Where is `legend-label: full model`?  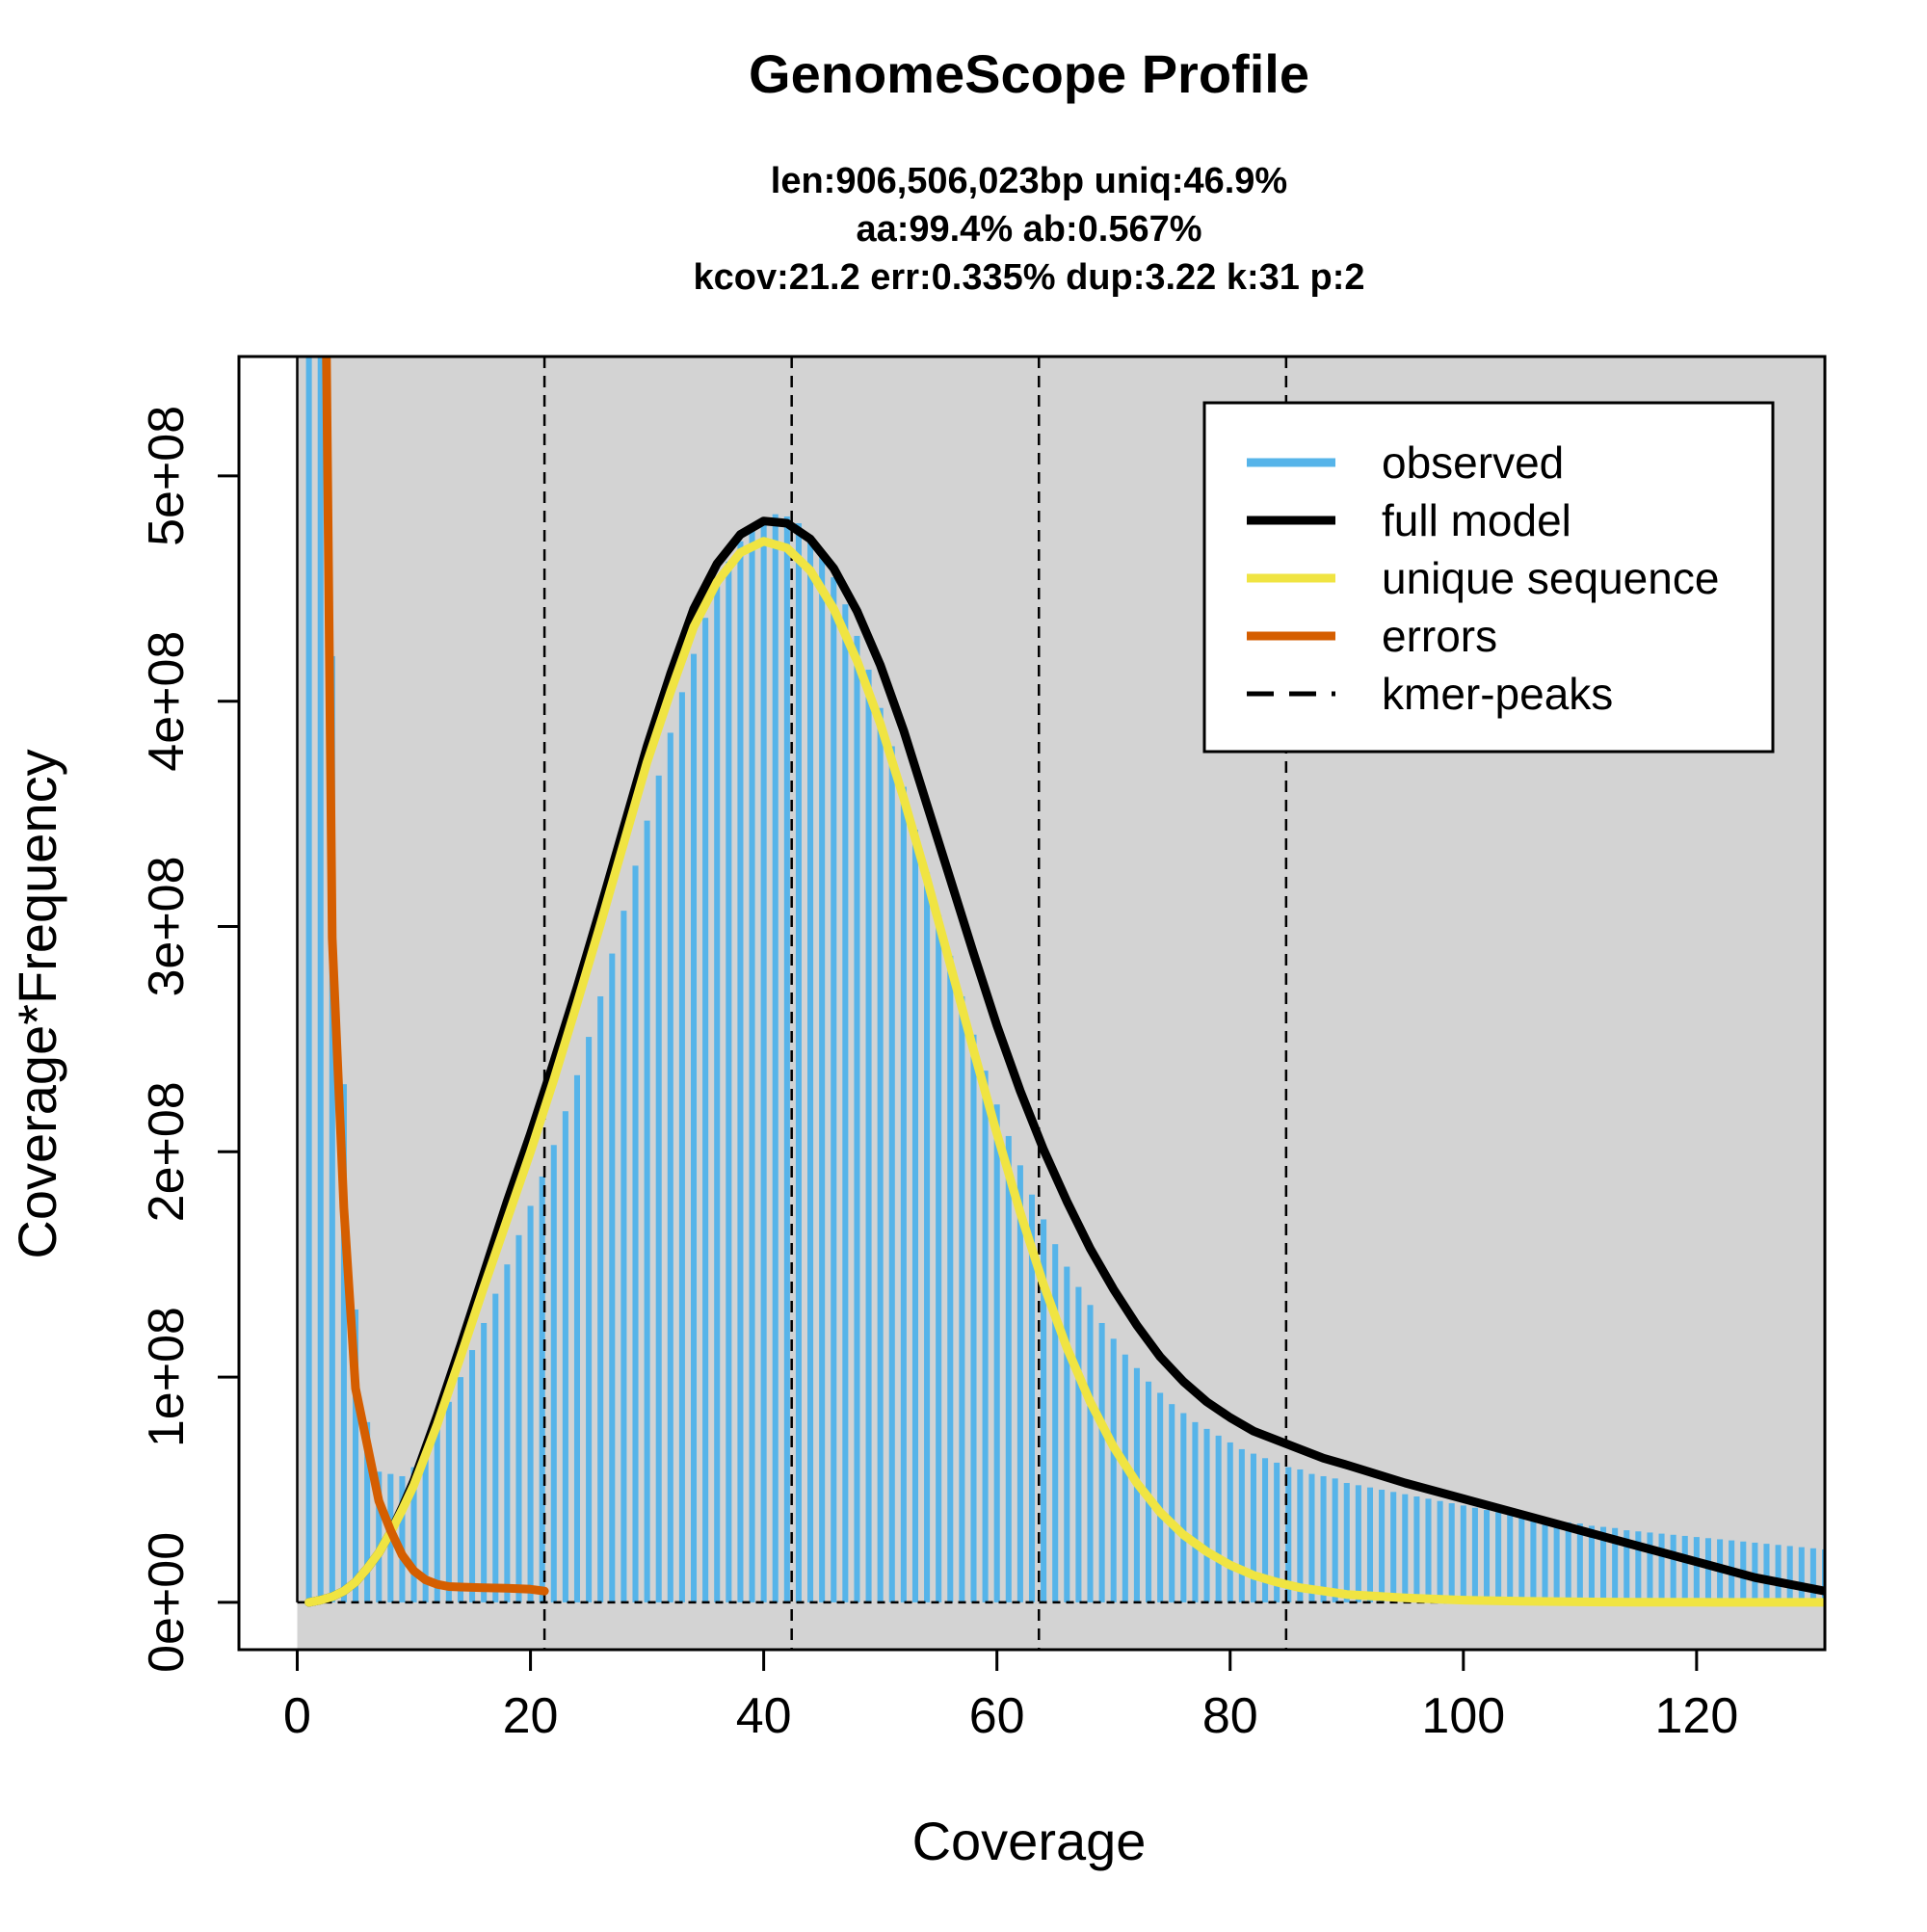
legend-label: full model is located at coordinates (1476, 520).